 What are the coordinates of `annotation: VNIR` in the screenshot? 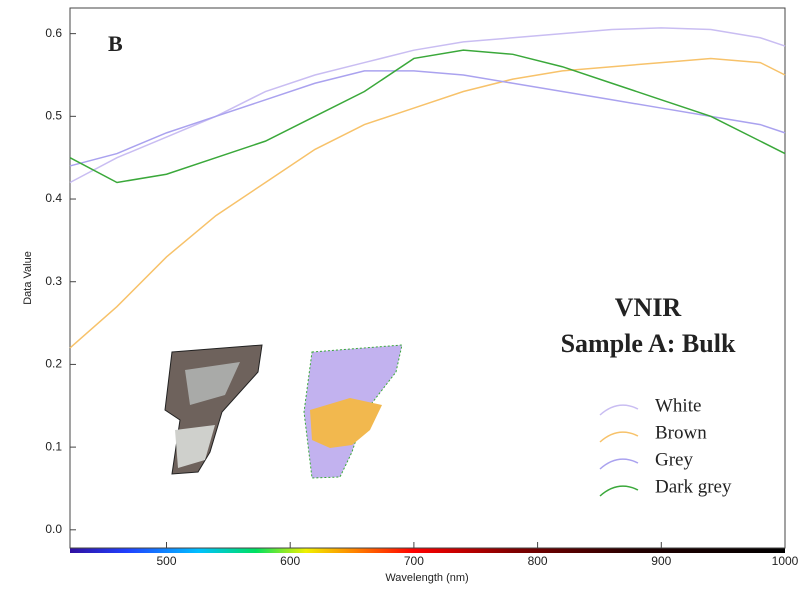 It's located at (648, 307).